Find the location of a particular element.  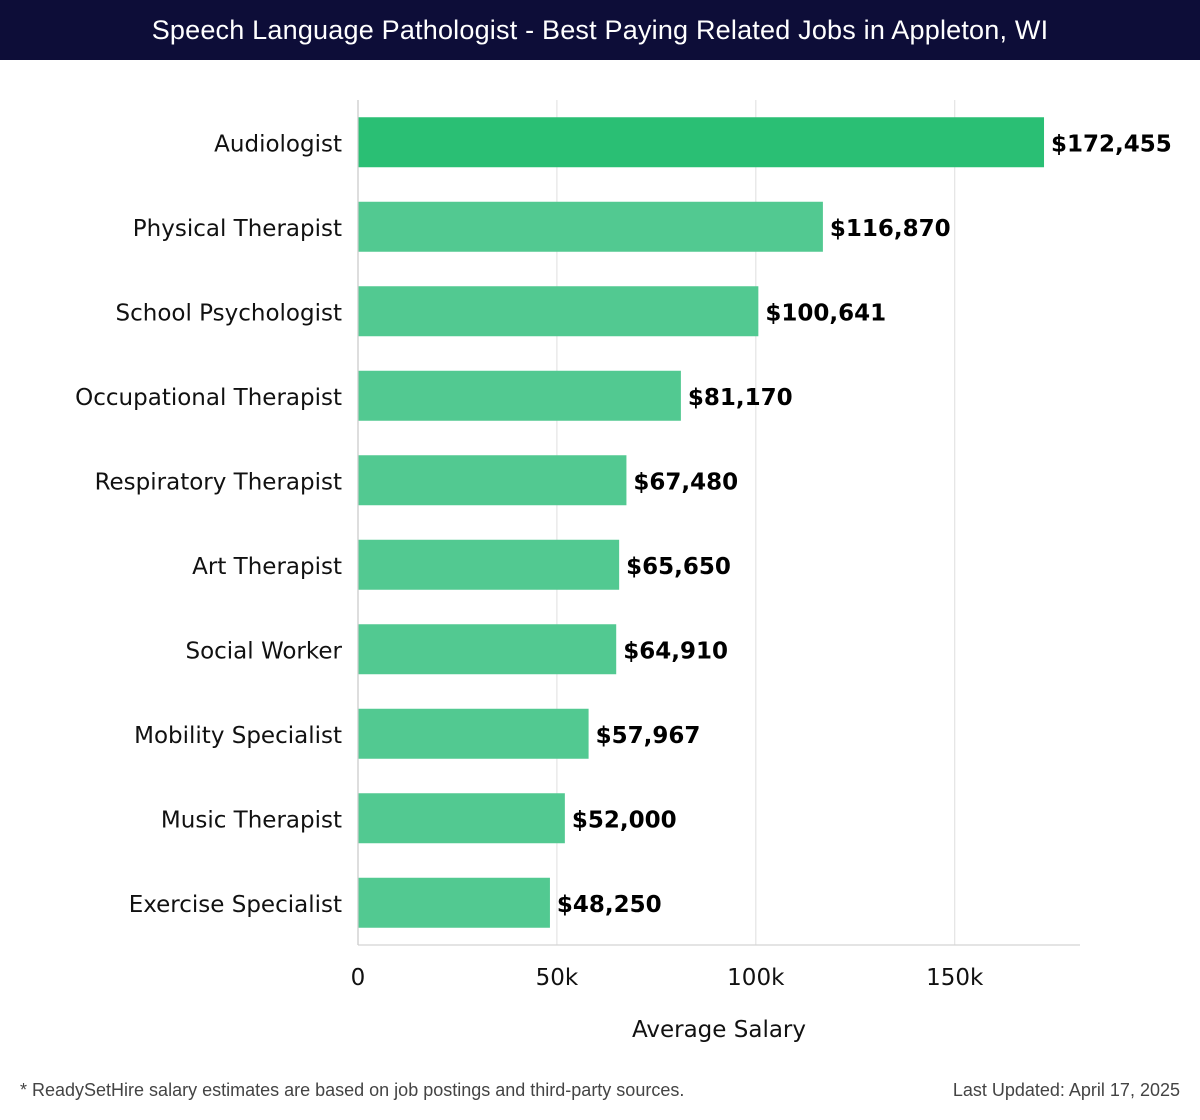

value-label: $57,967 is located at coordinates (648, 736).